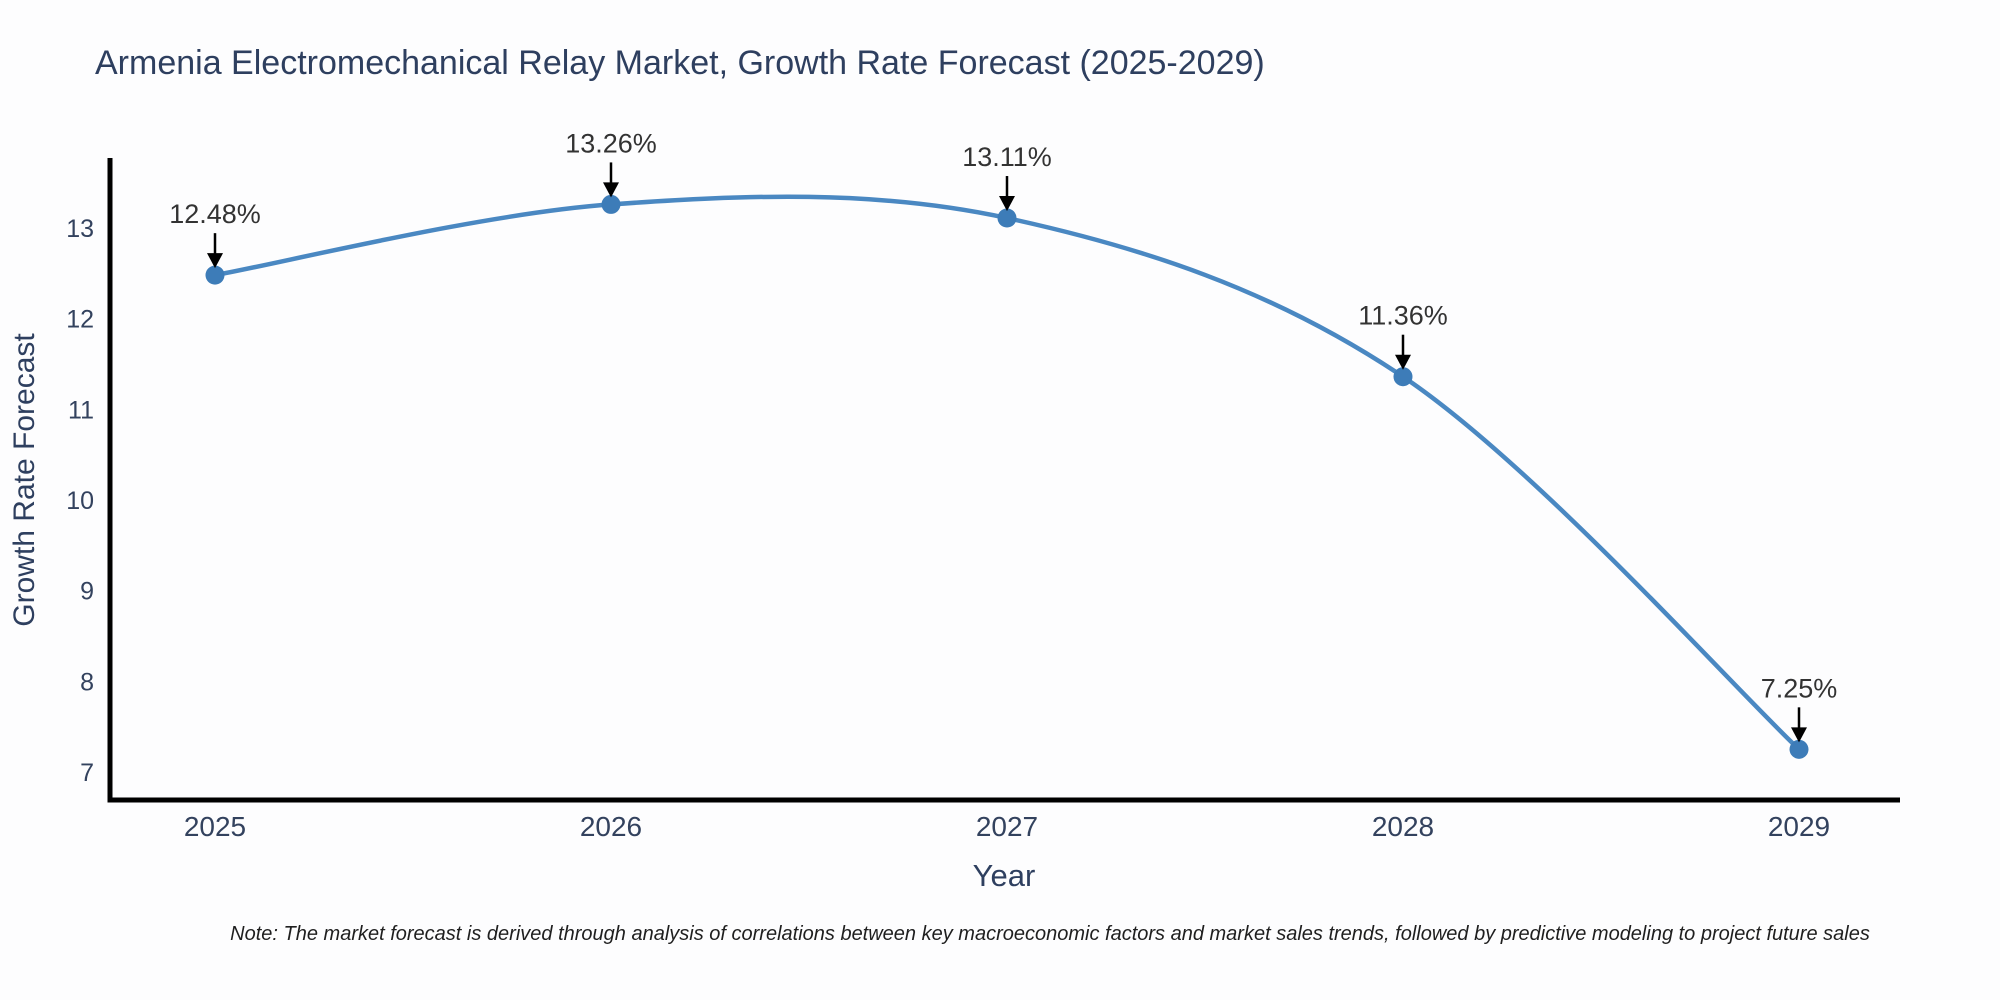 The image size is (2000, 1000). What do you see at coordinates (1007, 218) in the screenshot?
I see `data-point-2027` at bounding box center [1007, 218].